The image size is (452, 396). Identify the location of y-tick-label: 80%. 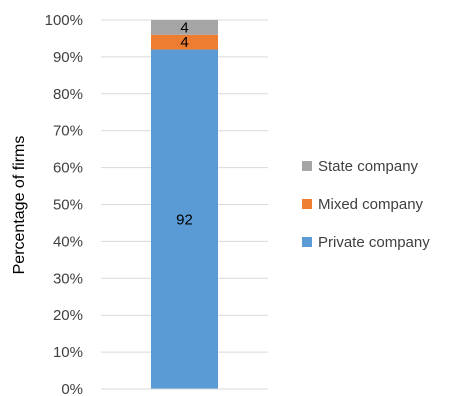
(68, 94).